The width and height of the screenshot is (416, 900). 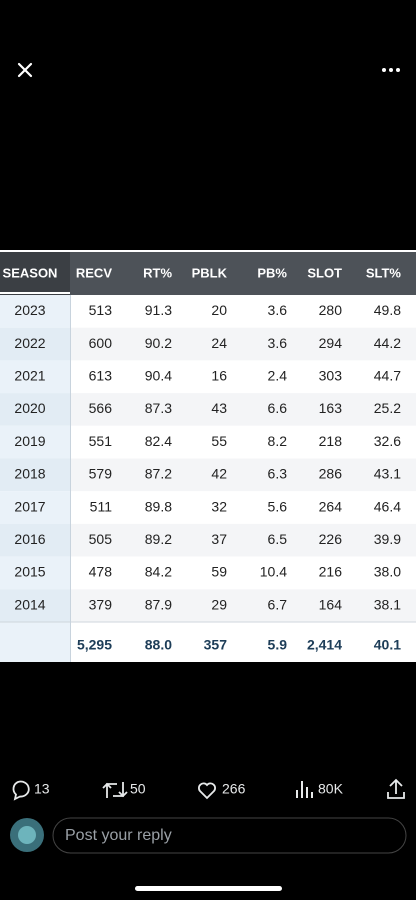 What do you see at coordinates (278, 441) in the screenshot?
I see `table-cell: 8.2` at bounding box center [278, 441].